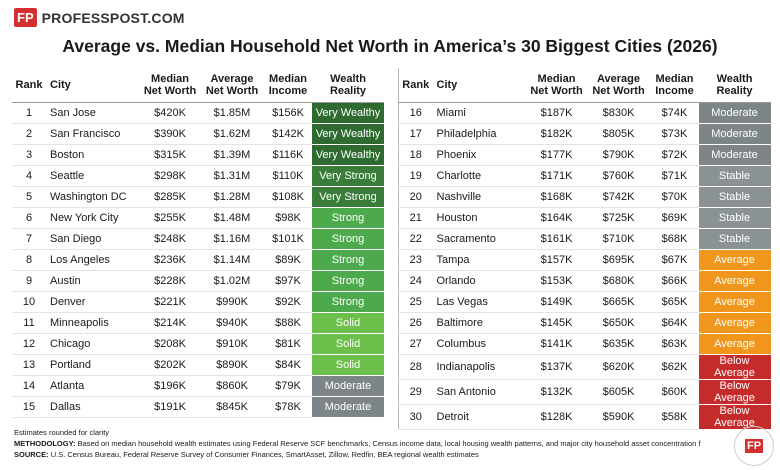 The image size is (780, 470). What do you see at coordinates (288, 302) in the screenshot?
I see `median-income-cell: $92K` at bounding box center [288, 302].